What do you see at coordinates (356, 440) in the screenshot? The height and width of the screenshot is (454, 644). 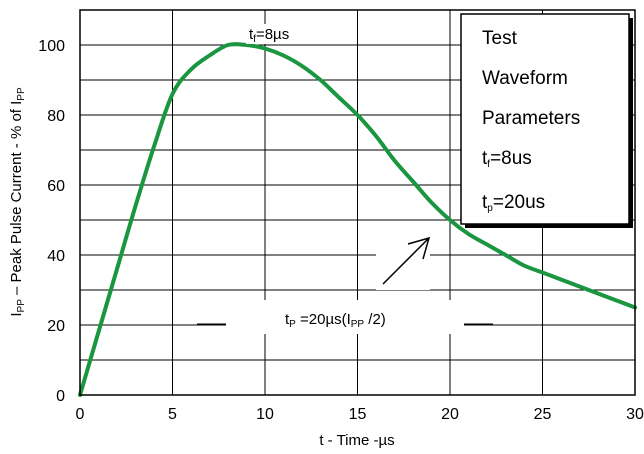 I see `x-axis-title: t - Time -µs` at bounding box center [356, 440].